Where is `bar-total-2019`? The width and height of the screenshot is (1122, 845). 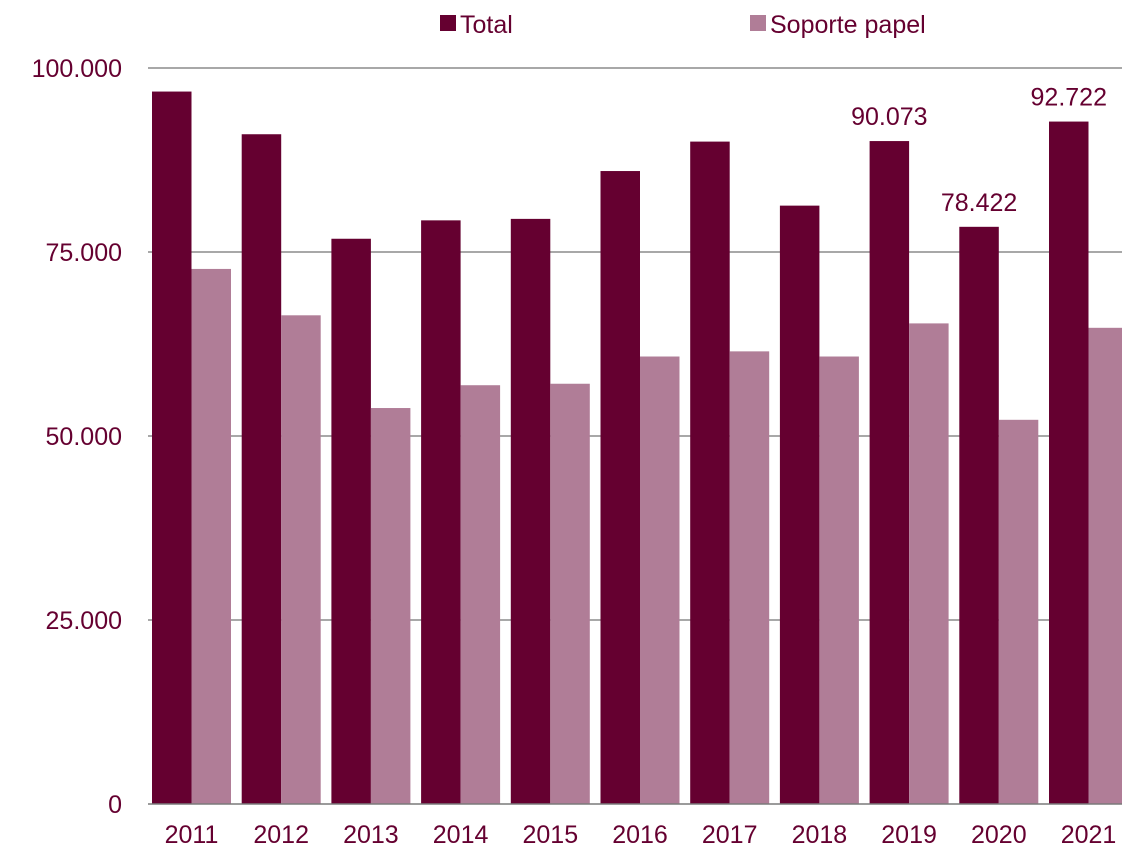
bar-total-2019 is located at coordinates (890, 472).